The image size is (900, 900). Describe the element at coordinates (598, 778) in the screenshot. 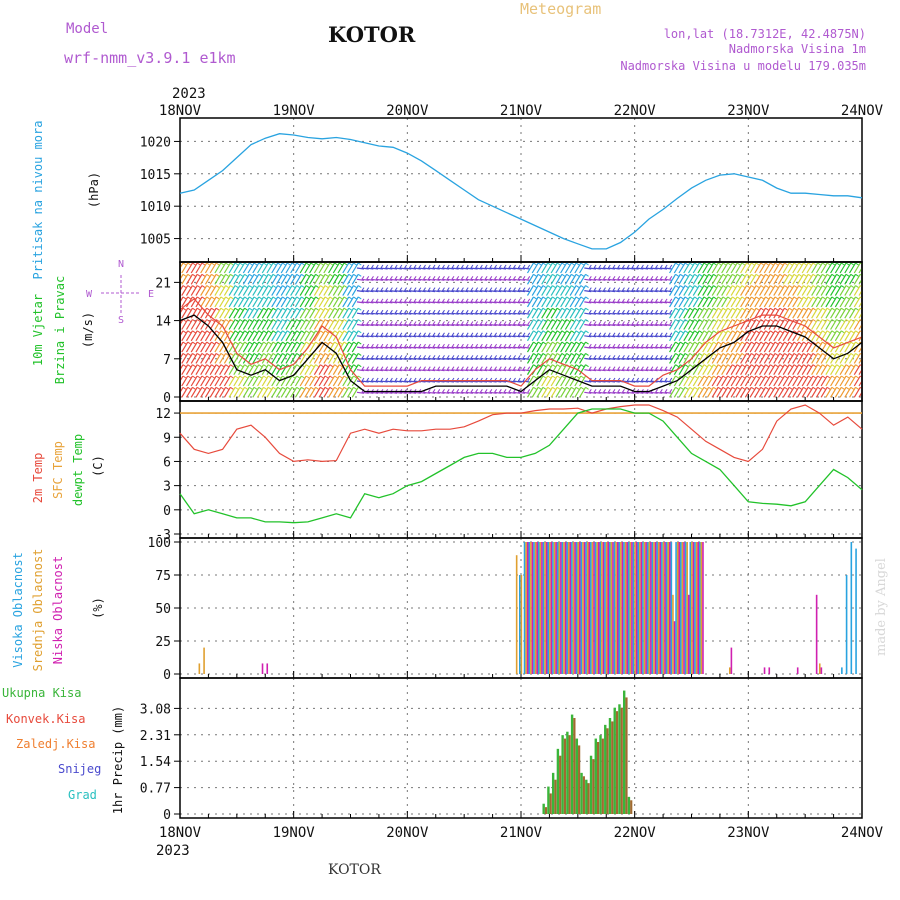

I see `precip-conv-bar` at that location.